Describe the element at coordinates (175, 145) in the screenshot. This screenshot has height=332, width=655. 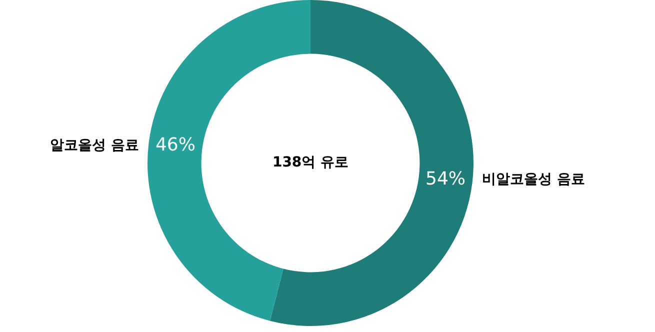
I see `data-label: 46%` at that location.